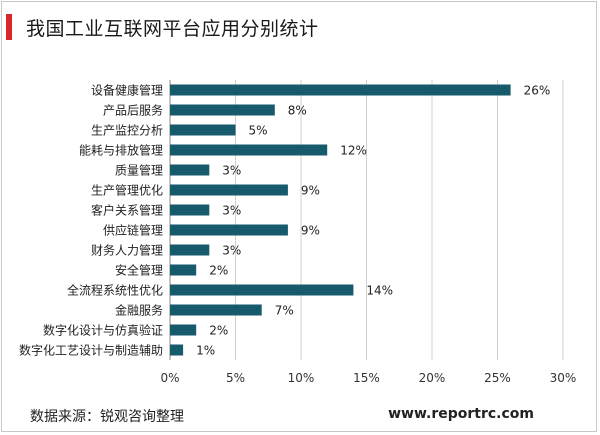  I want to click on x-tick-label: 25%, so click(497, 378).